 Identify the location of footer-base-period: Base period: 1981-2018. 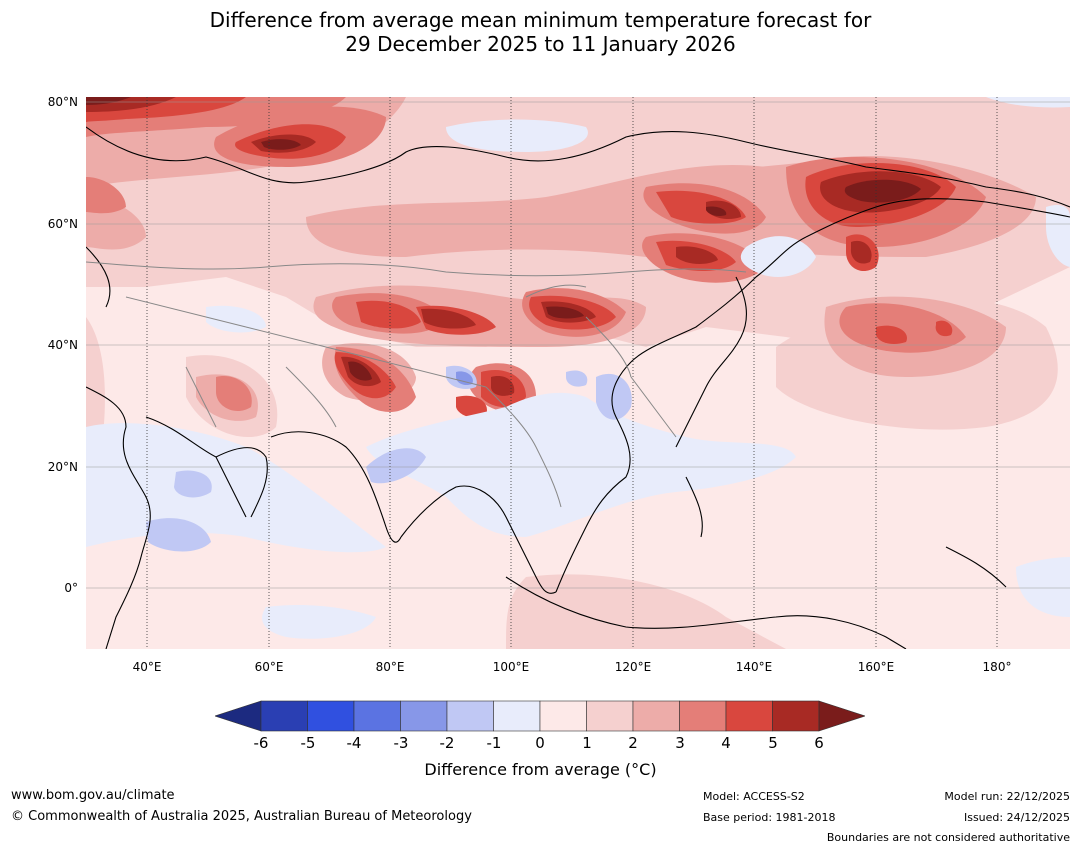
(769, 817).